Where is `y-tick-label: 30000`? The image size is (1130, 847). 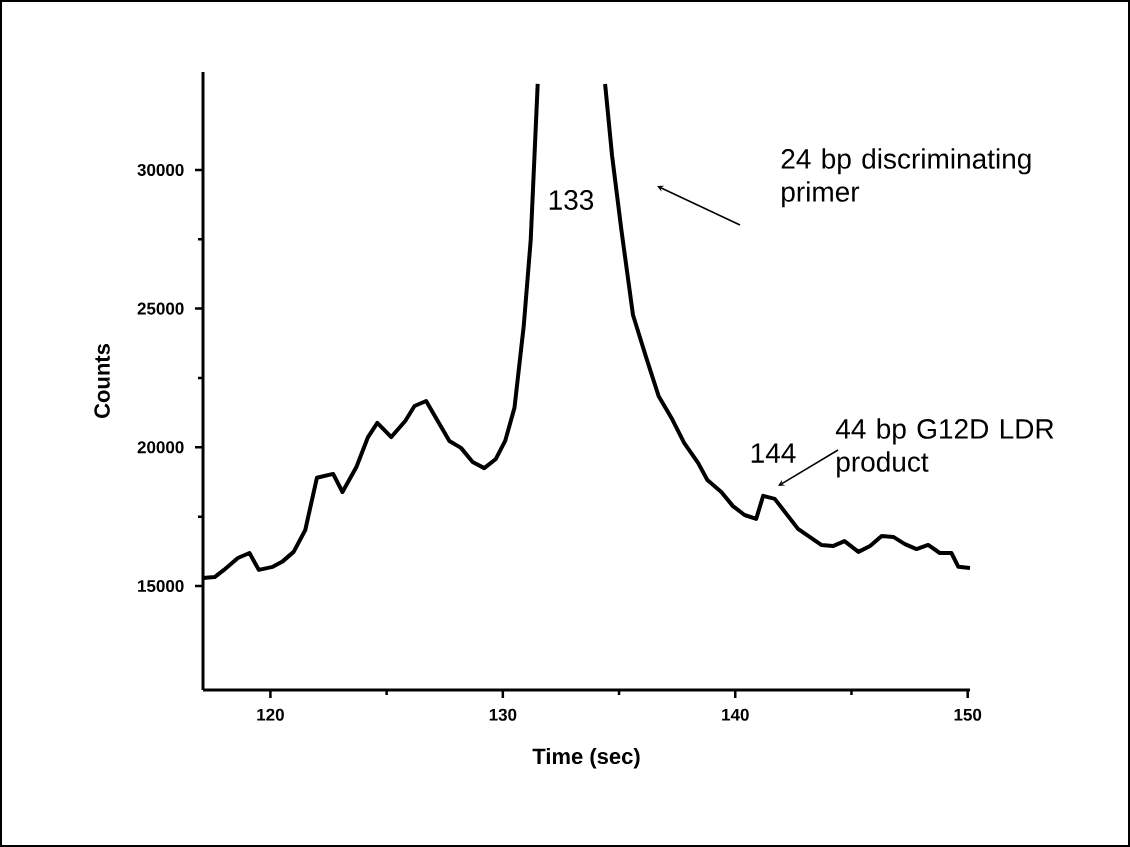 y-tick-label: 30000 is located at coordinates (160, 169).